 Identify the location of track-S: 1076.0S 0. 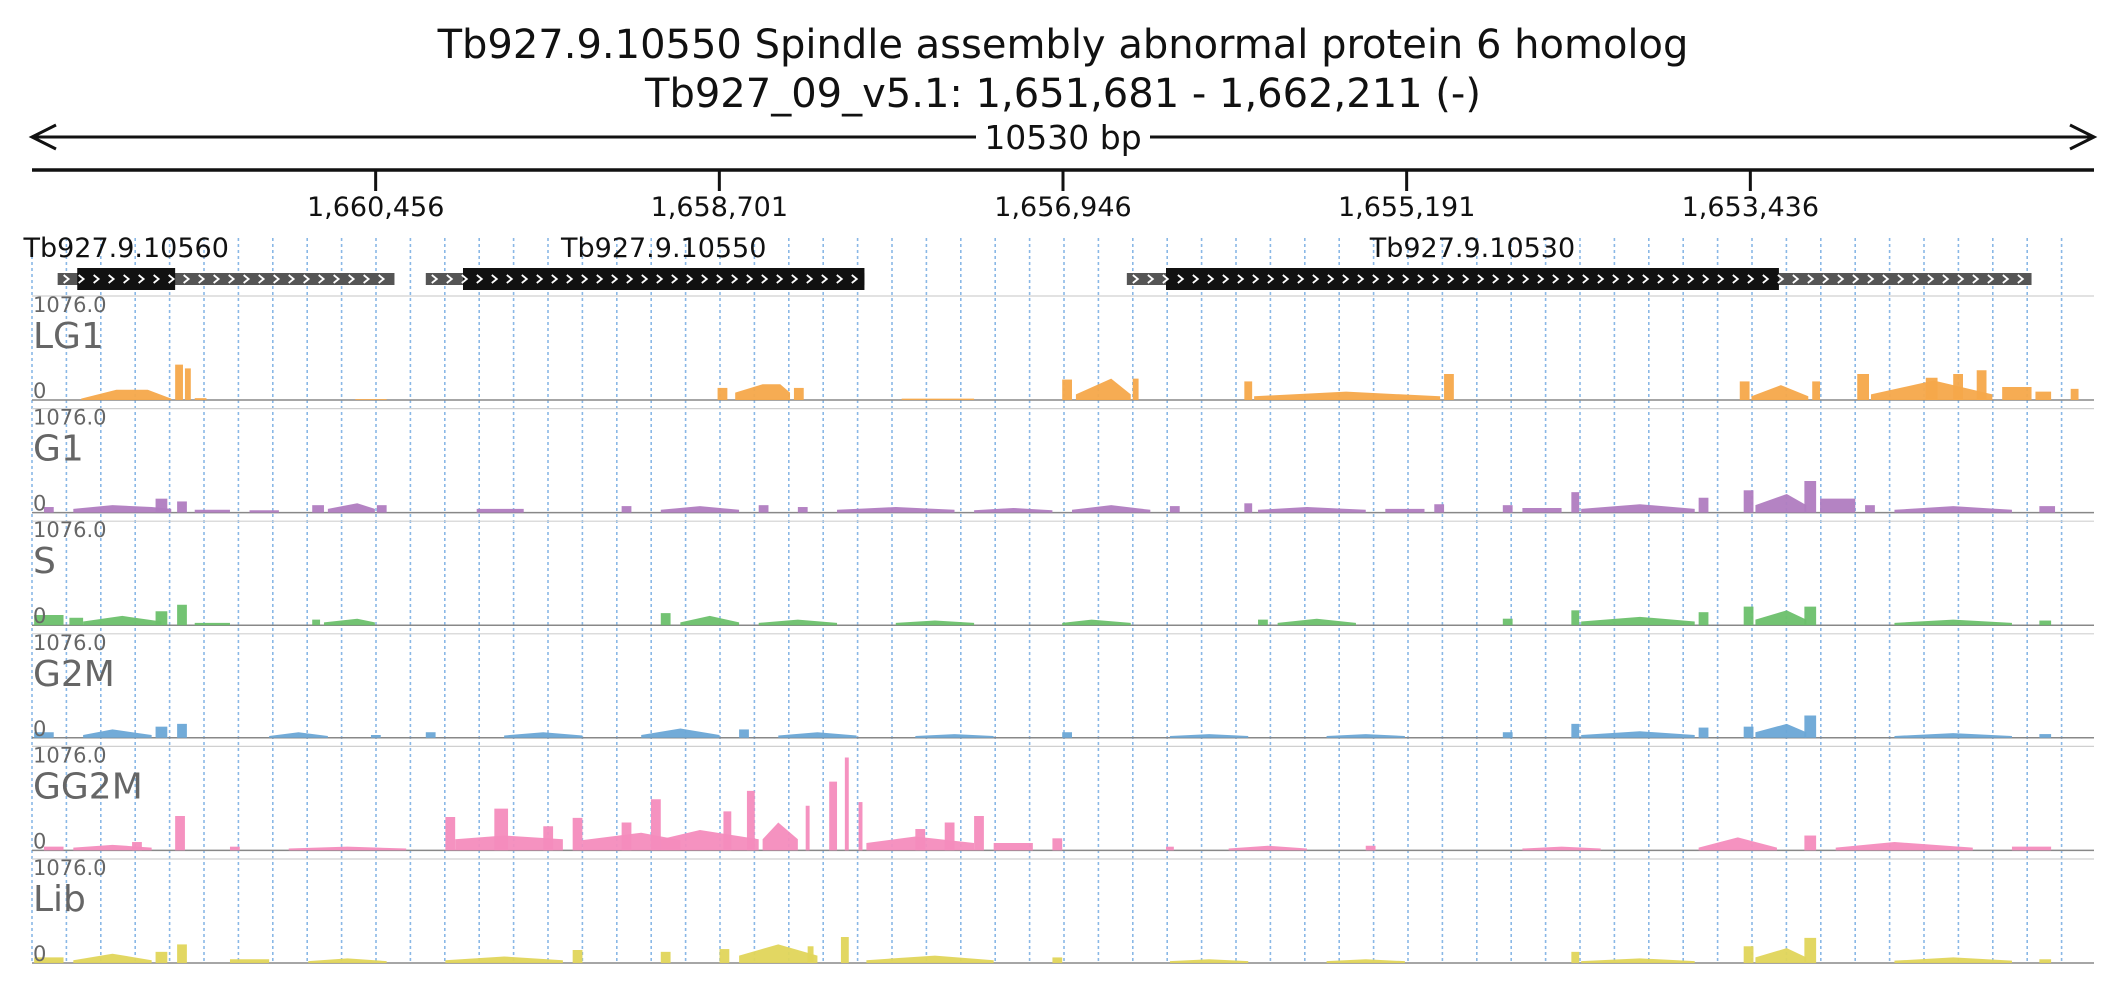
(1063, 573).